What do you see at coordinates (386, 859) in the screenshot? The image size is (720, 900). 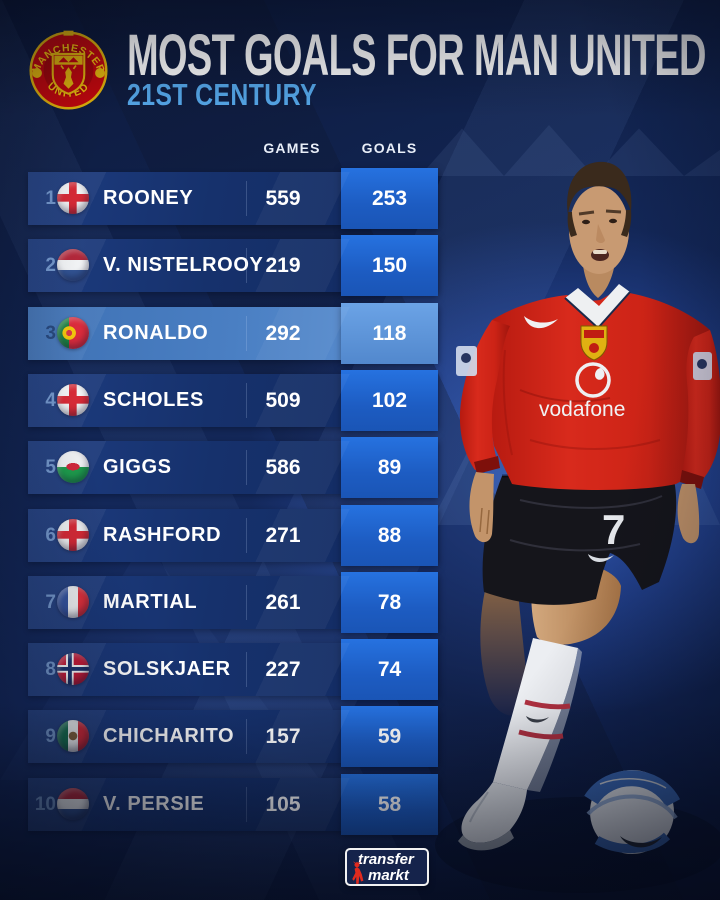 I see `brand-line-1: transfer` at bounding box center [386, 859].